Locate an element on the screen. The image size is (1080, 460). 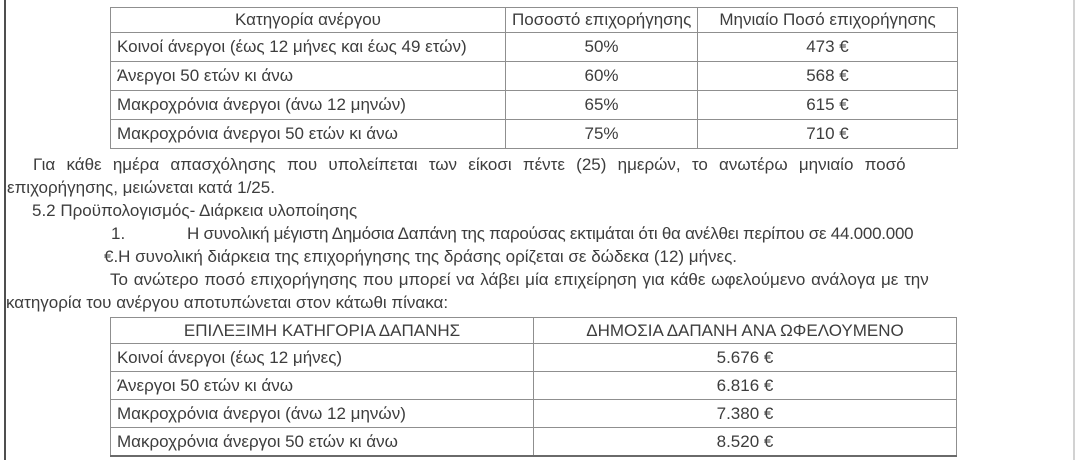
table-row: Κοινοί άνεργοι (έως 12 μήνες) 5.676 € is located at coordinates (533, 357).